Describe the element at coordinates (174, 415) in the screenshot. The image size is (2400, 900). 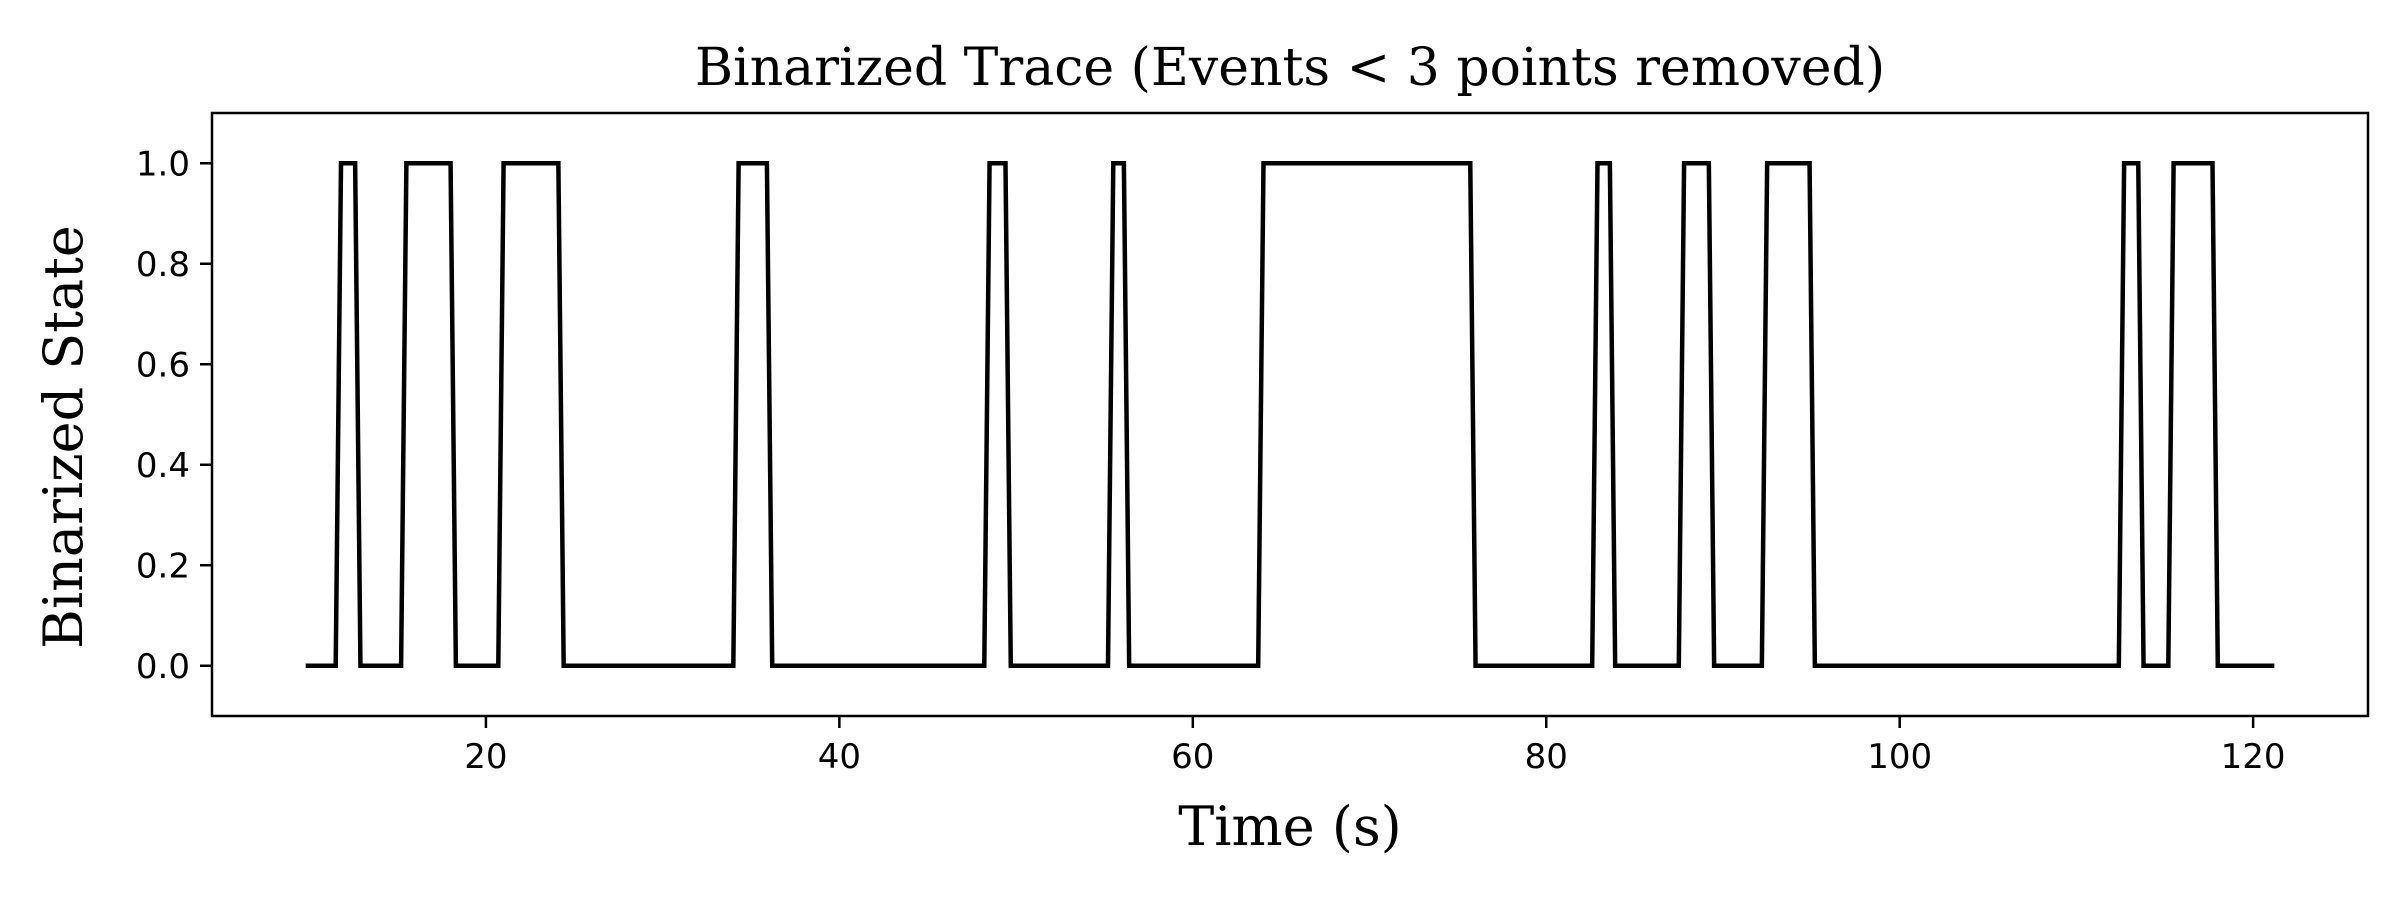
I see `y-axis-ticks: 0.0 0.2 0.4 0.6 0.8 1.0` at that location.